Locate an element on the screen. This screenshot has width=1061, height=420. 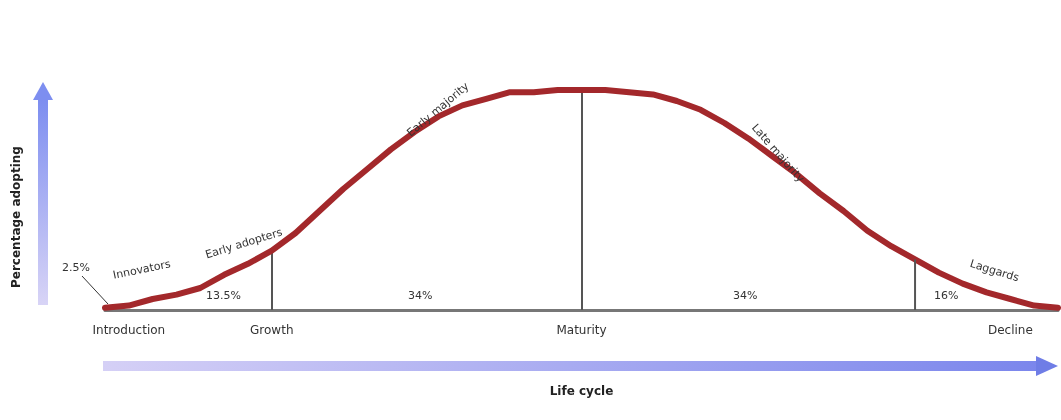
text: 2.5% is located at coordinates (76, 267).